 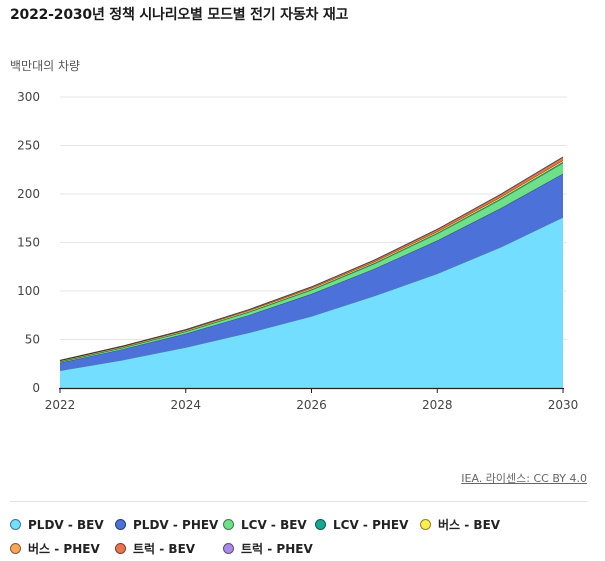 I want to click on legend-item-bus-phev: 버스 - PHEV, so click(x=62, y=548).